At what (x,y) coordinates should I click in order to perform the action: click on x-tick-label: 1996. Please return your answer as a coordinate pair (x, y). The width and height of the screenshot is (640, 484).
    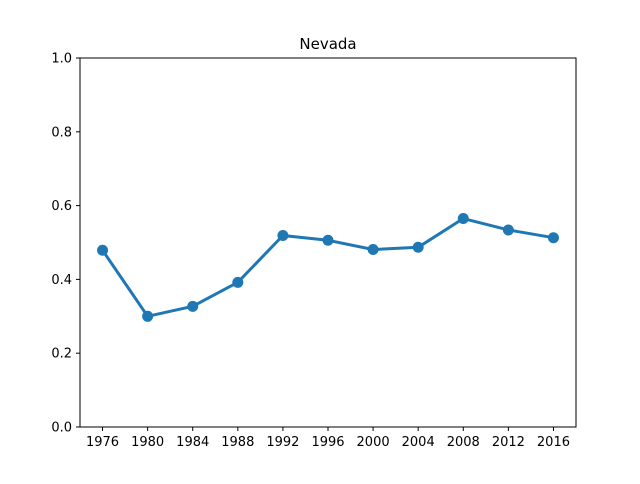
    Looking at the image, I should click on (327, 442).